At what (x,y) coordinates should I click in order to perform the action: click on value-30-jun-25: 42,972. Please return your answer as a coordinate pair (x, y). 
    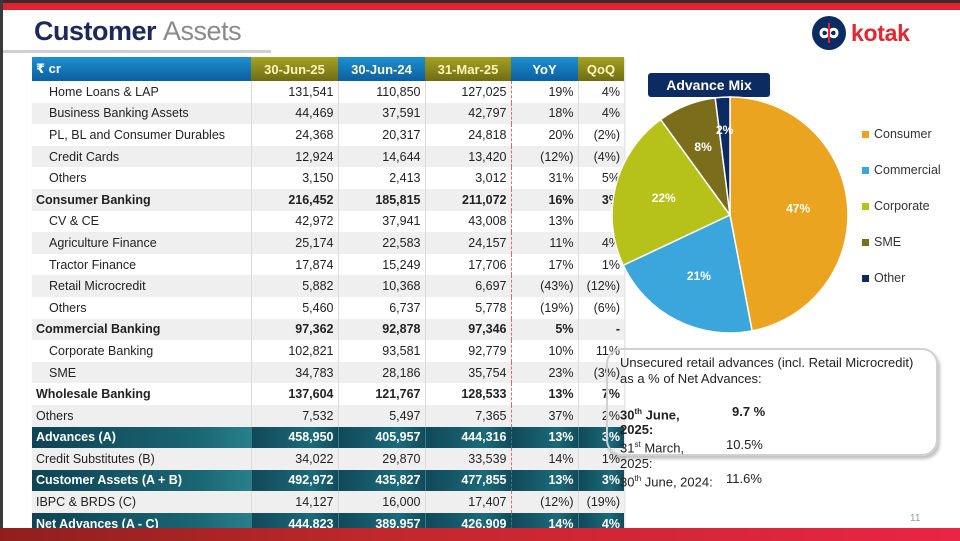
    Looking at the image, I should click on (294, 221).